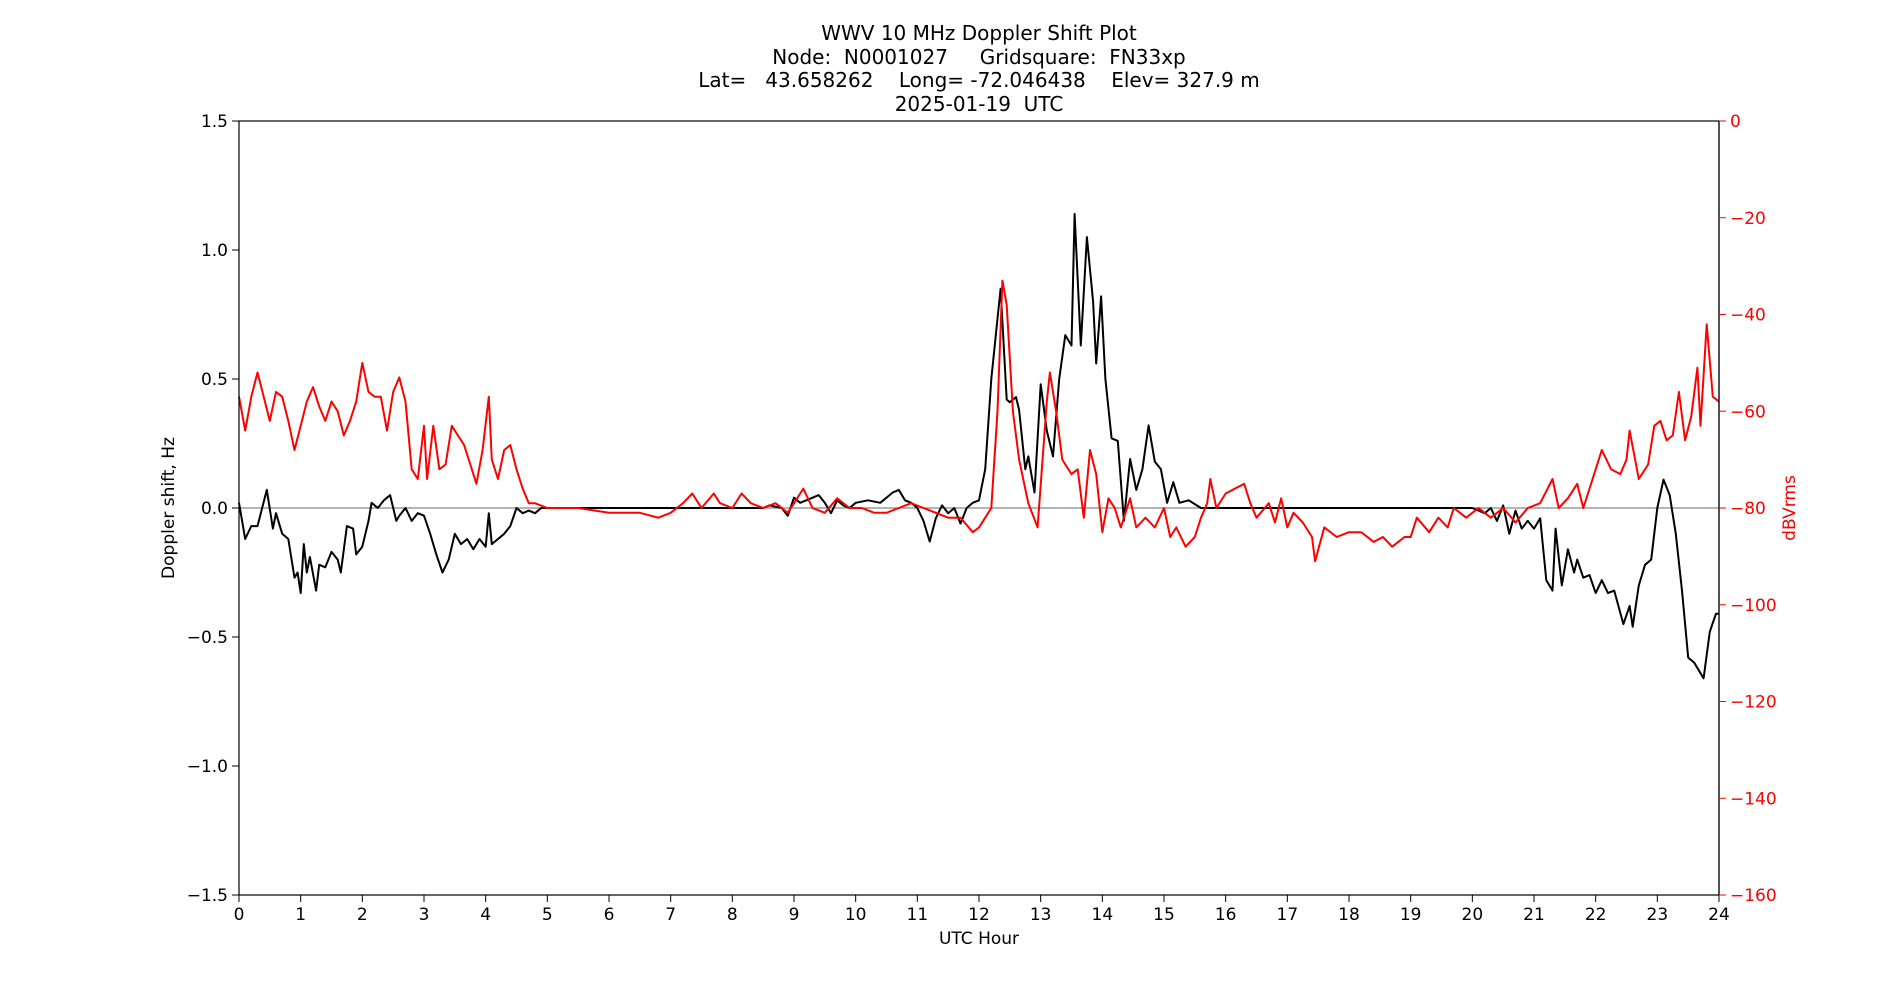 Image resolution: width=1900 pixels, height=1000 pixels. Describe the element at coordinates (1753, 896) in the screenshot. I see `y2-tick-label: −160` at that location.